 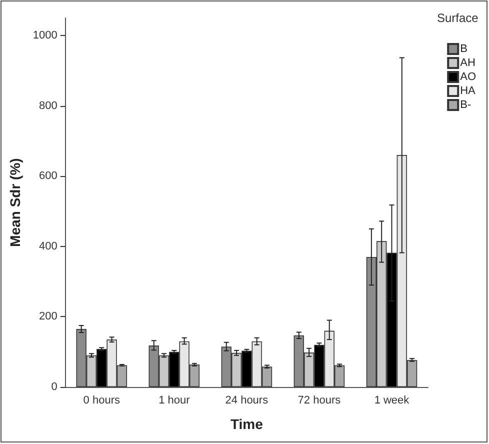 What do you see at coordinates (54, 387) in the screenshot?
I see `y-tick-label: 0` at bounding box center [54, 387].